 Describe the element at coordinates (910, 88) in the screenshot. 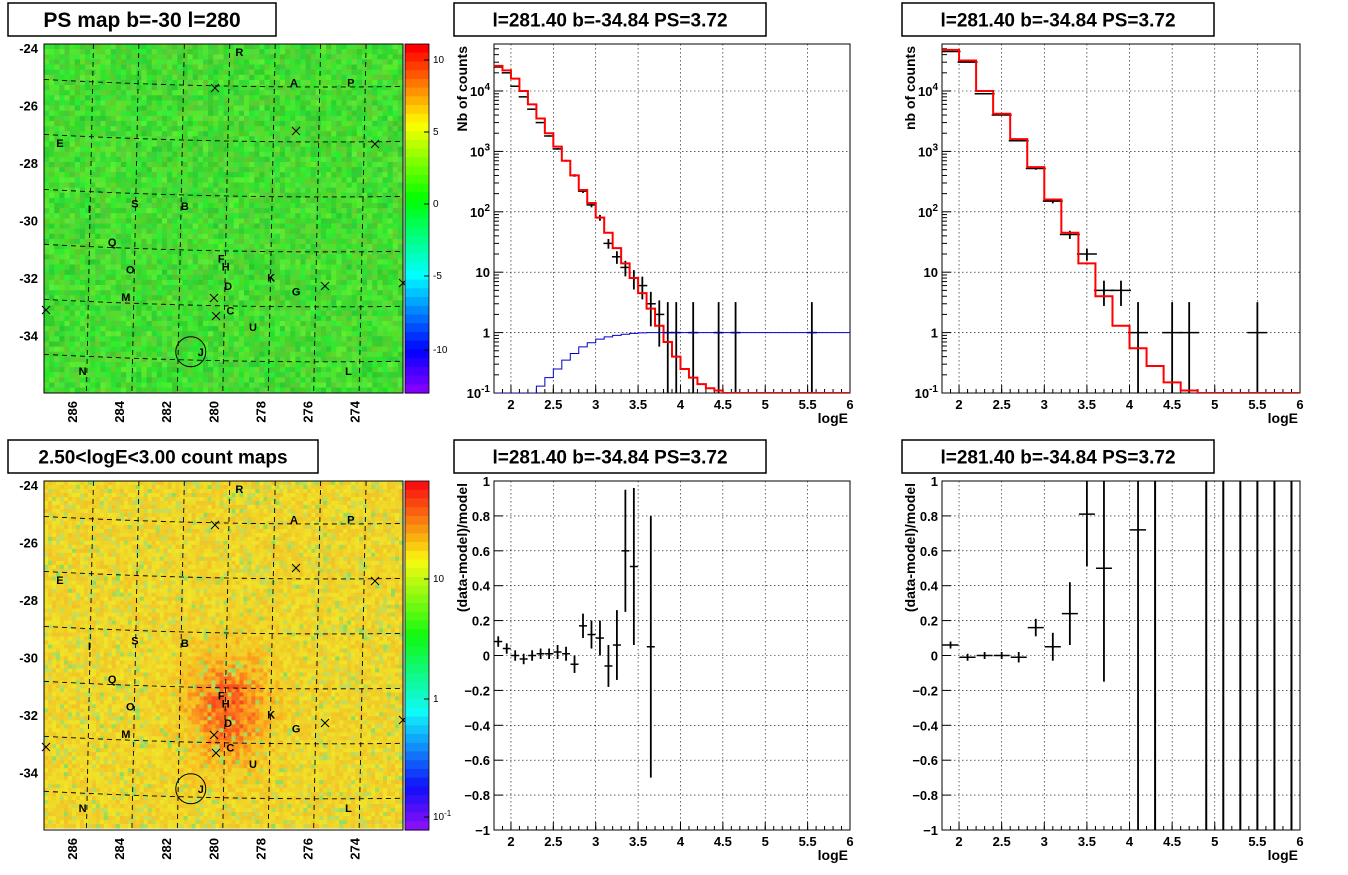

I see `y-axis-label: nb of counts` at that location.